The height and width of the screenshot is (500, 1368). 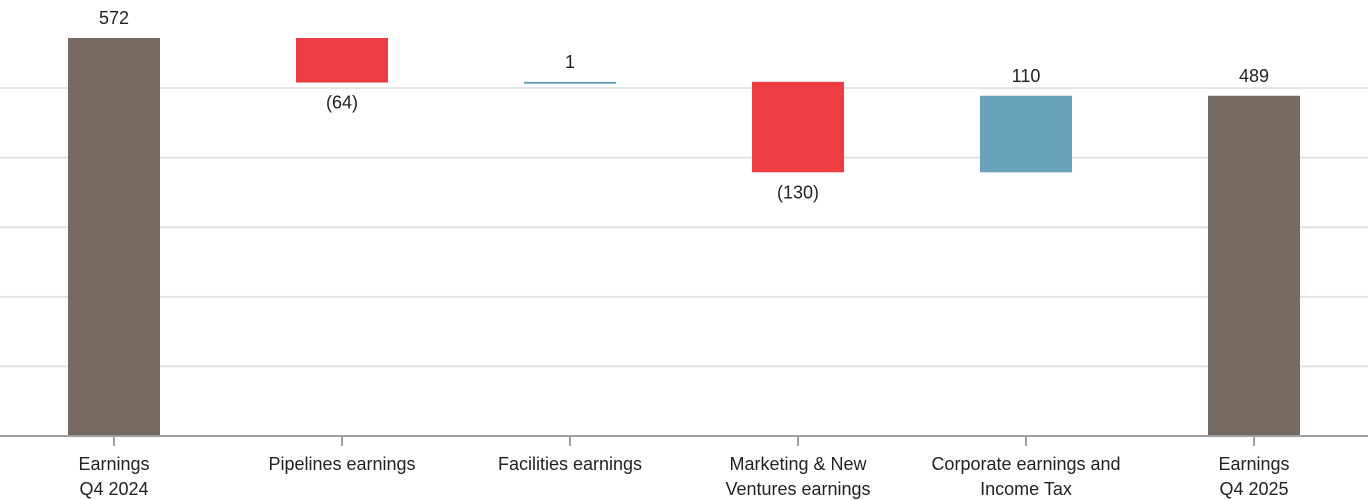 What do you see at coordinates (342, 103) in the screenshot?
I see `data-label: (64)` at bounding box center [342, 103].